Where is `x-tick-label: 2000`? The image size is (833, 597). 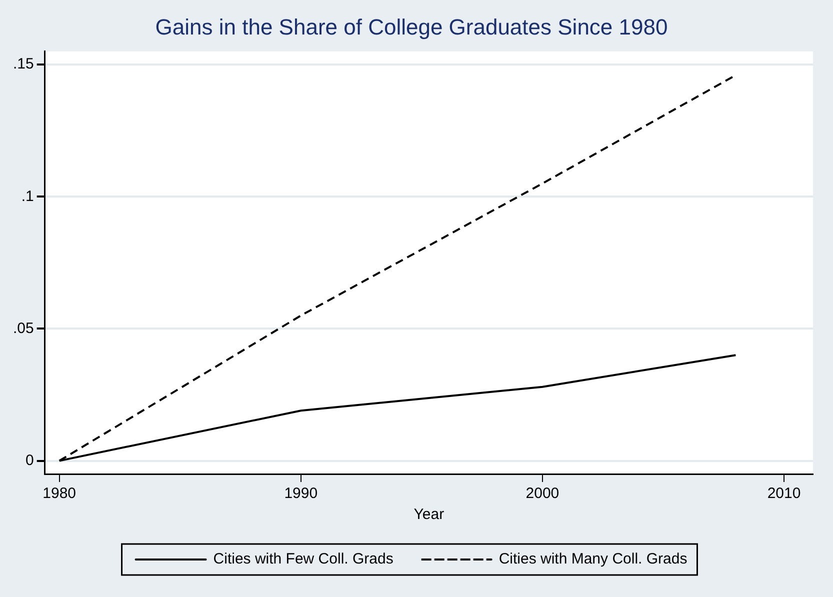 x-tick-label: 2000 is located at coordinates (543, 493).